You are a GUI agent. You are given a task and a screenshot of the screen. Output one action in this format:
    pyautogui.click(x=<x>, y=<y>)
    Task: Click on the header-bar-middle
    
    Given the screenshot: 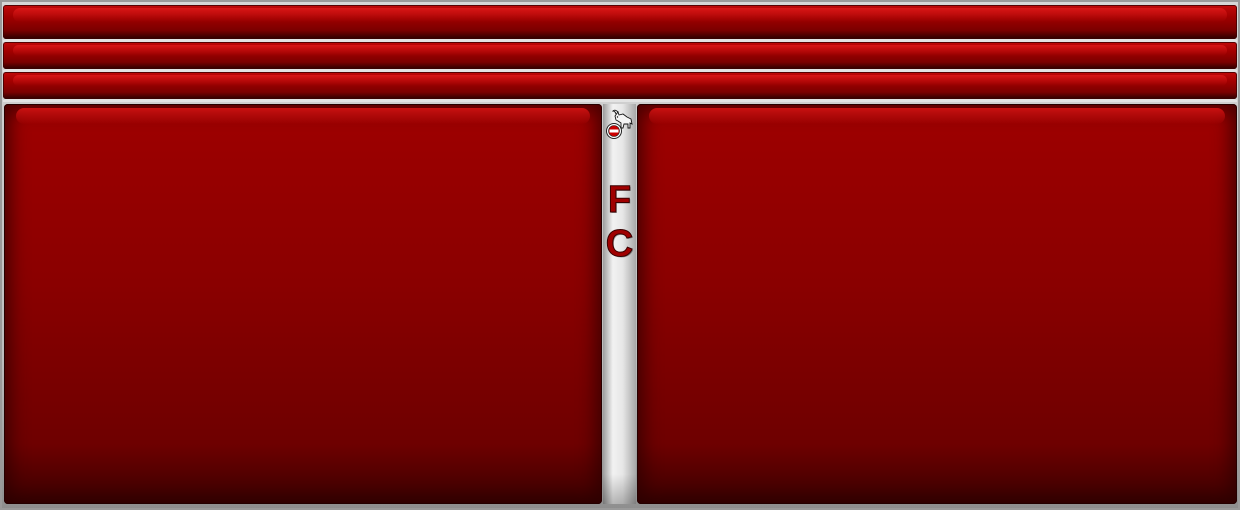 What is the action you would take?
    pyautogui.click(x=620, y=55)
    